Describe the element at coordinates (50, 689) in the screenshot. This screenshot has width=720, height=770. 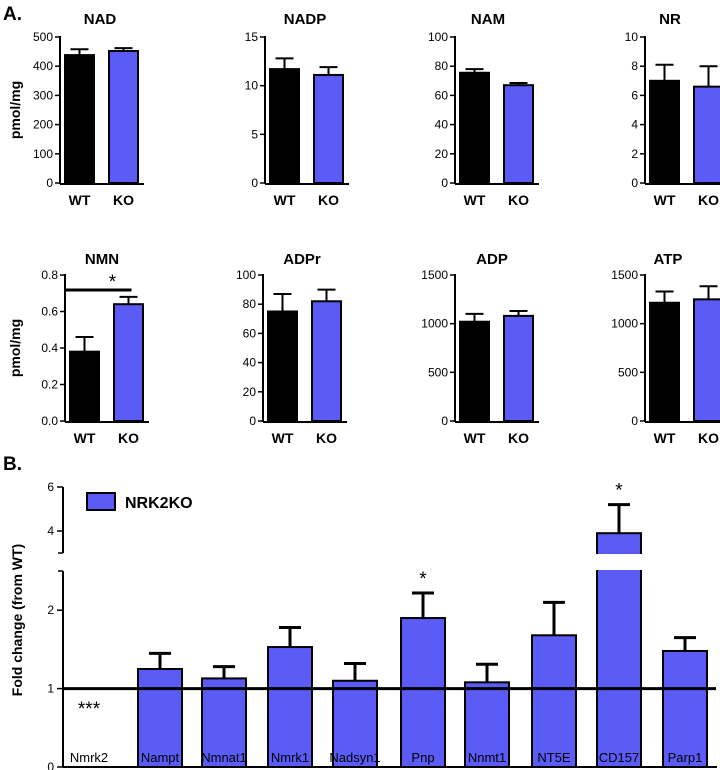
I see `b-y-tick-label: 1` at that location.